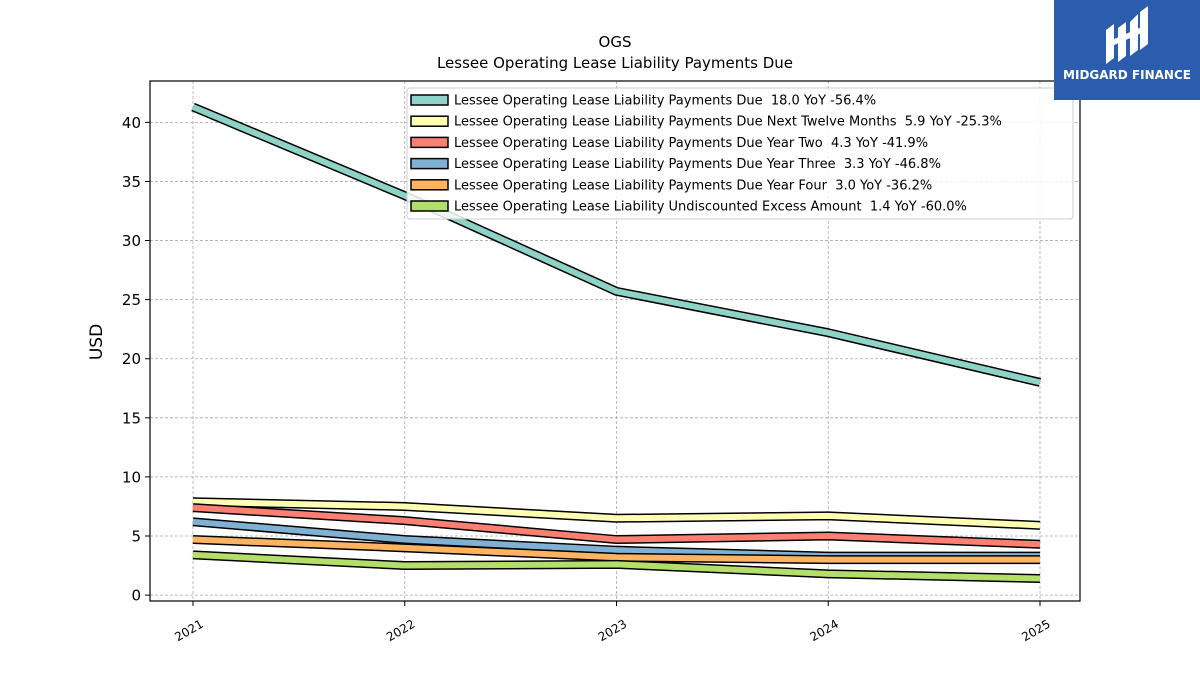 This screenshot has height=675, width=1200. I want to click on y-tick-label: 15, so click(131, 418).